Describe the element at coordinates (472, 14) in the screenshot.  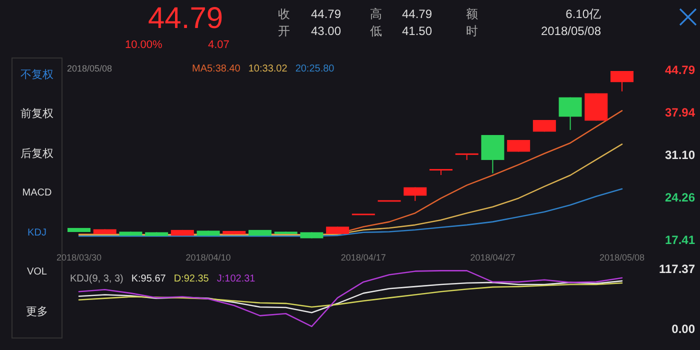
I see `text: 额` at that location.